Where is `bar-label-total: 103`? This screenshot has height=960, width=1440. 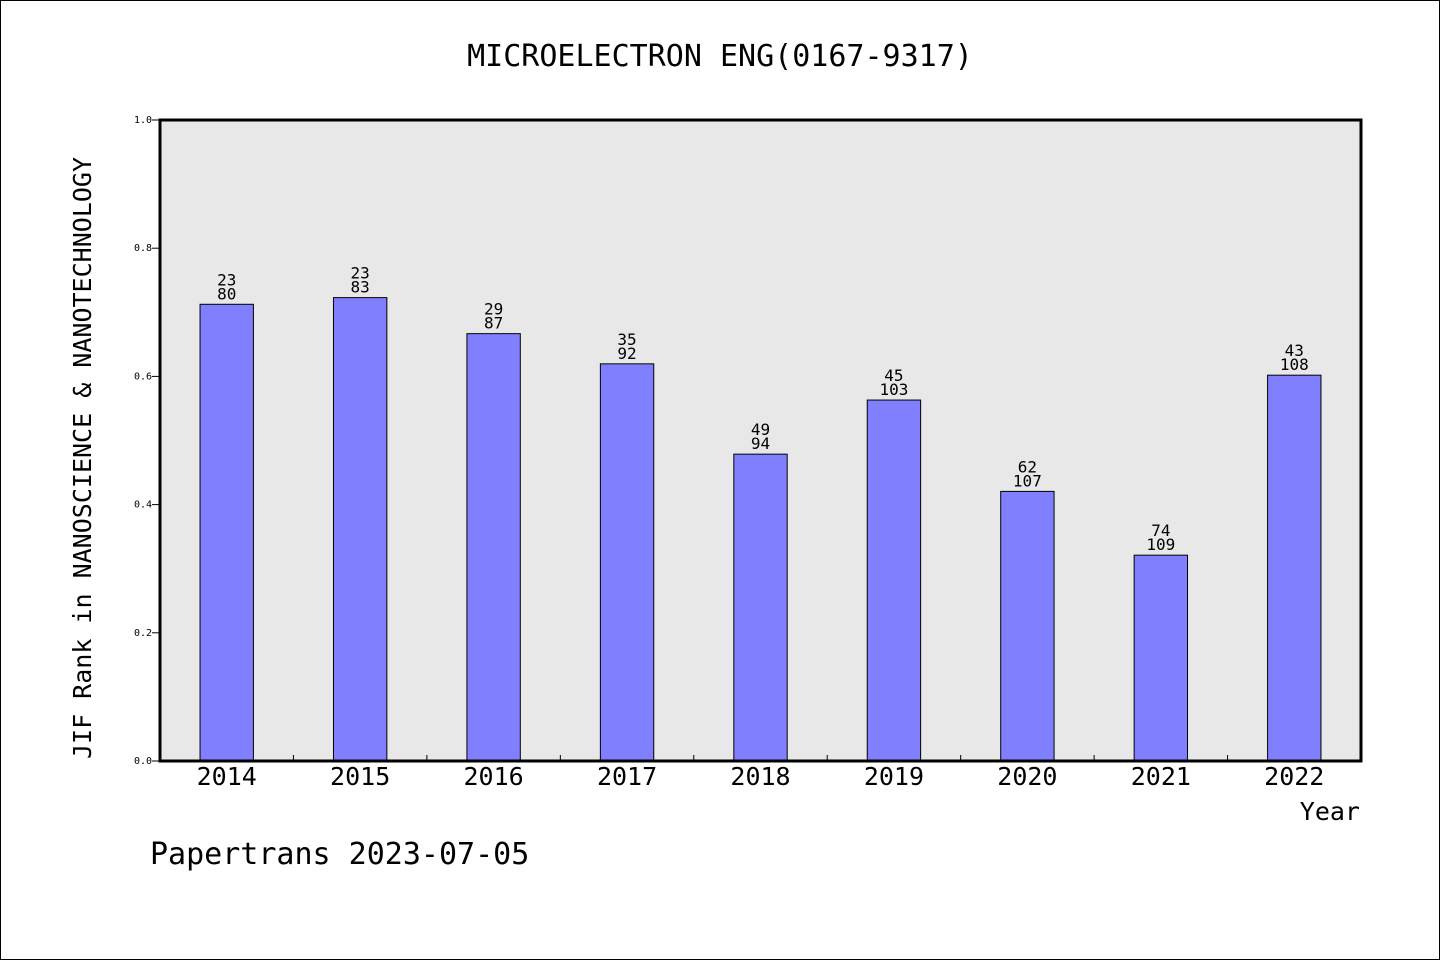
bar-label-total: 103 is located at coordinates (893, 389).